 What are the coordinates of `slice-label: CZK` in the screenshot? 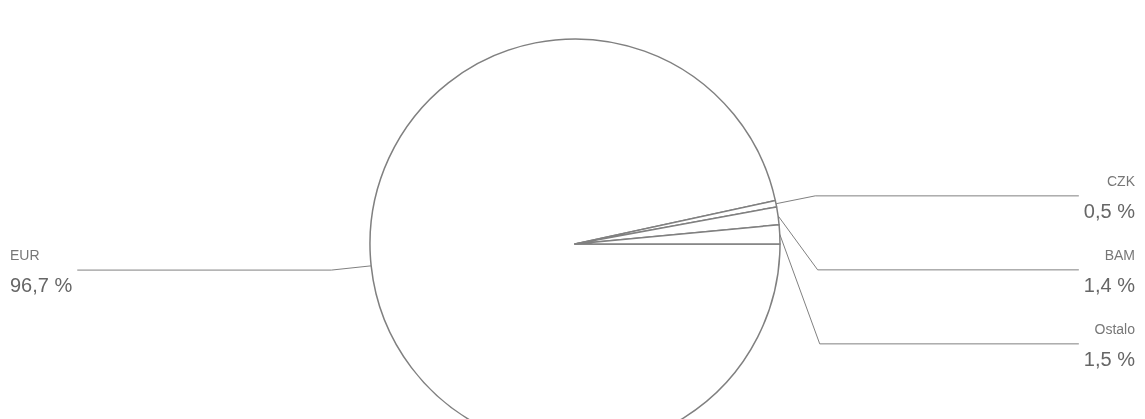 It's located at (1121, 180).